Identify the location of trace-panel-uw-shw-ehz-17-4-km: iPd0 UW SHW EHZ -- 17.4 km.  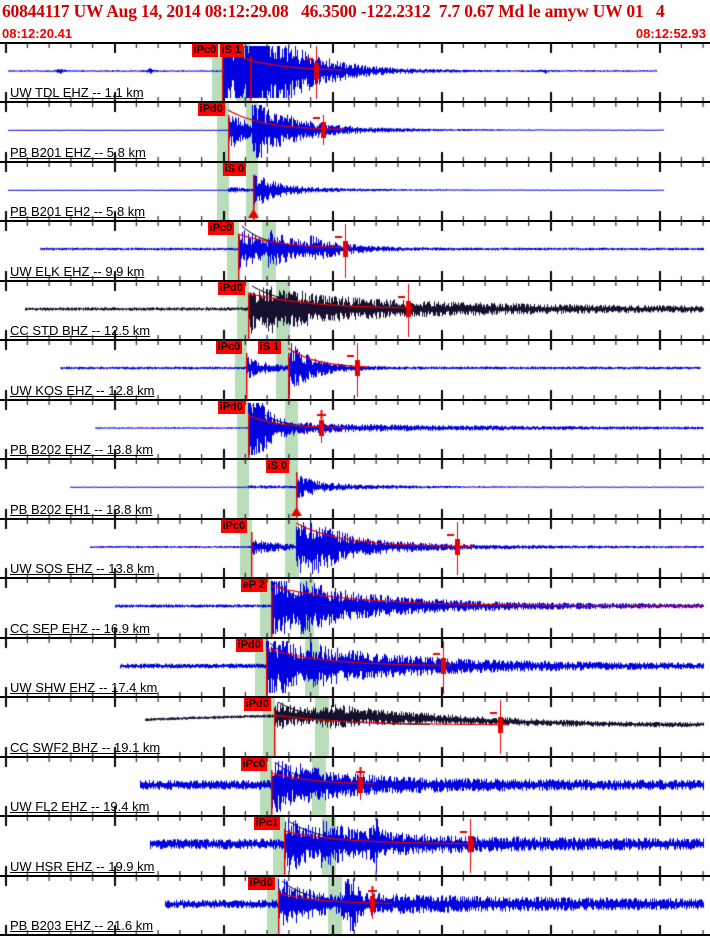
(355, 668).